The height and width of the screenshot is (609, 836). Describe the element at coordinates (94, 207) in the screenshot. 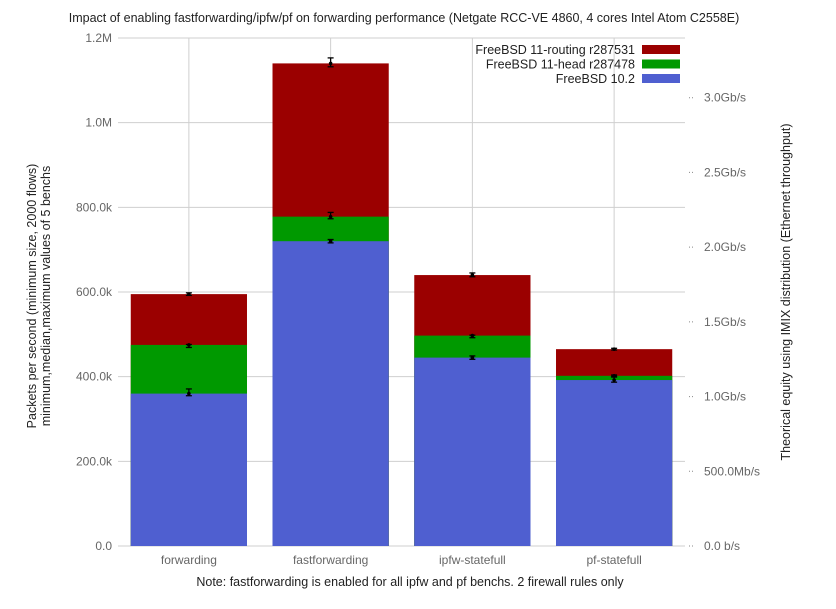

I see `y-tick-label: 800.0k` at that location.